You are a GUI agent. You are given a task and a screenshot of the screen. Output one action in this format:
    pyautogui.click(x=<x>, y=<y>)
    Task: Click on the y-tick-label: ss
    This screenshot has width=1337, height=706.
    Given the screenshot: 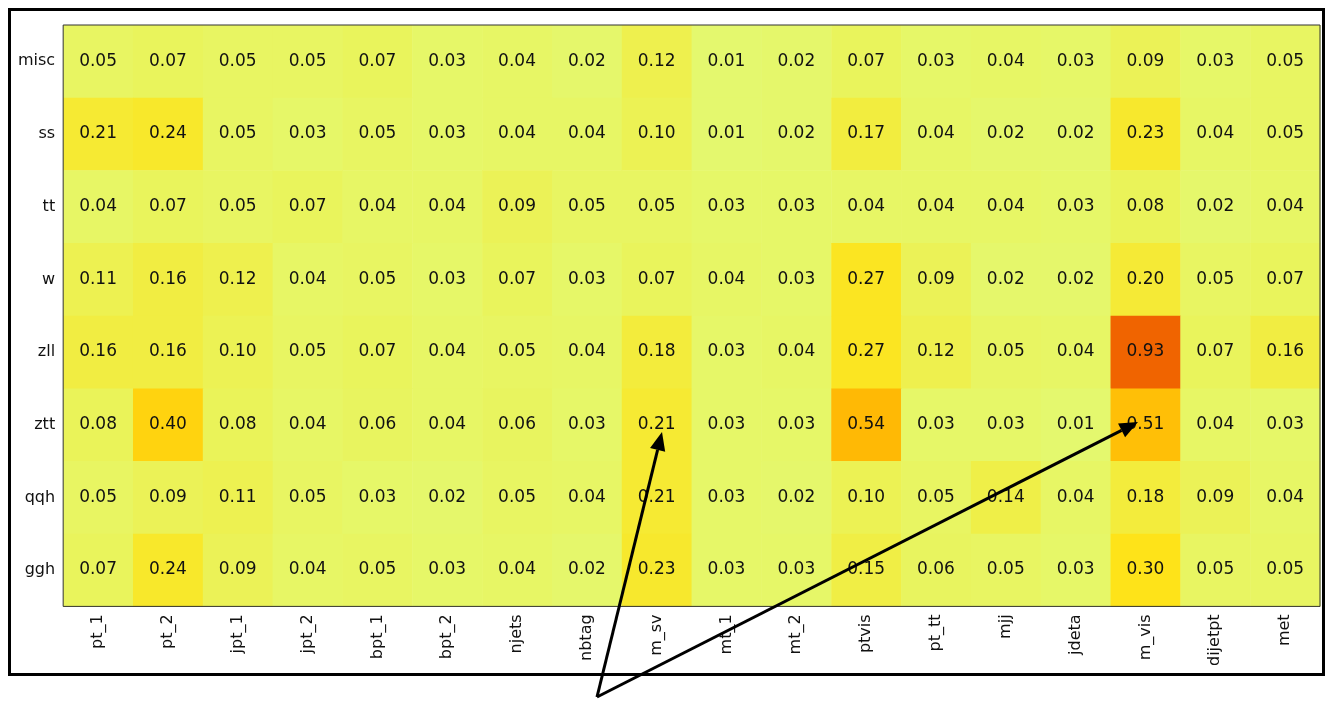 What is the action you would take?
    pyautogui.click(x=47, y=133)
    